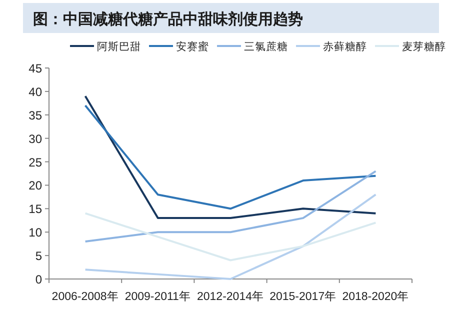  What do you see at coordinates (35, 185) in the screenshot?
I see `y-tick-label: 20` at bounding box center [35, 185].